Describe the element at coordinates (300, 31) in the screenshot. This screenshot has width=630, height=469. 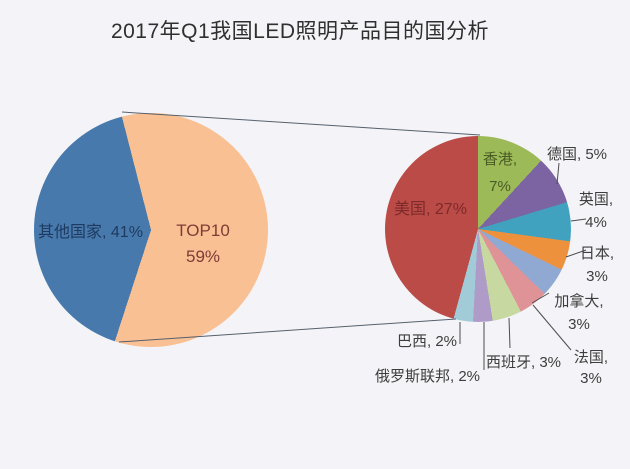
I see `chart-title: 2017年Q1我国LED照明产品目的国分析` at that location.